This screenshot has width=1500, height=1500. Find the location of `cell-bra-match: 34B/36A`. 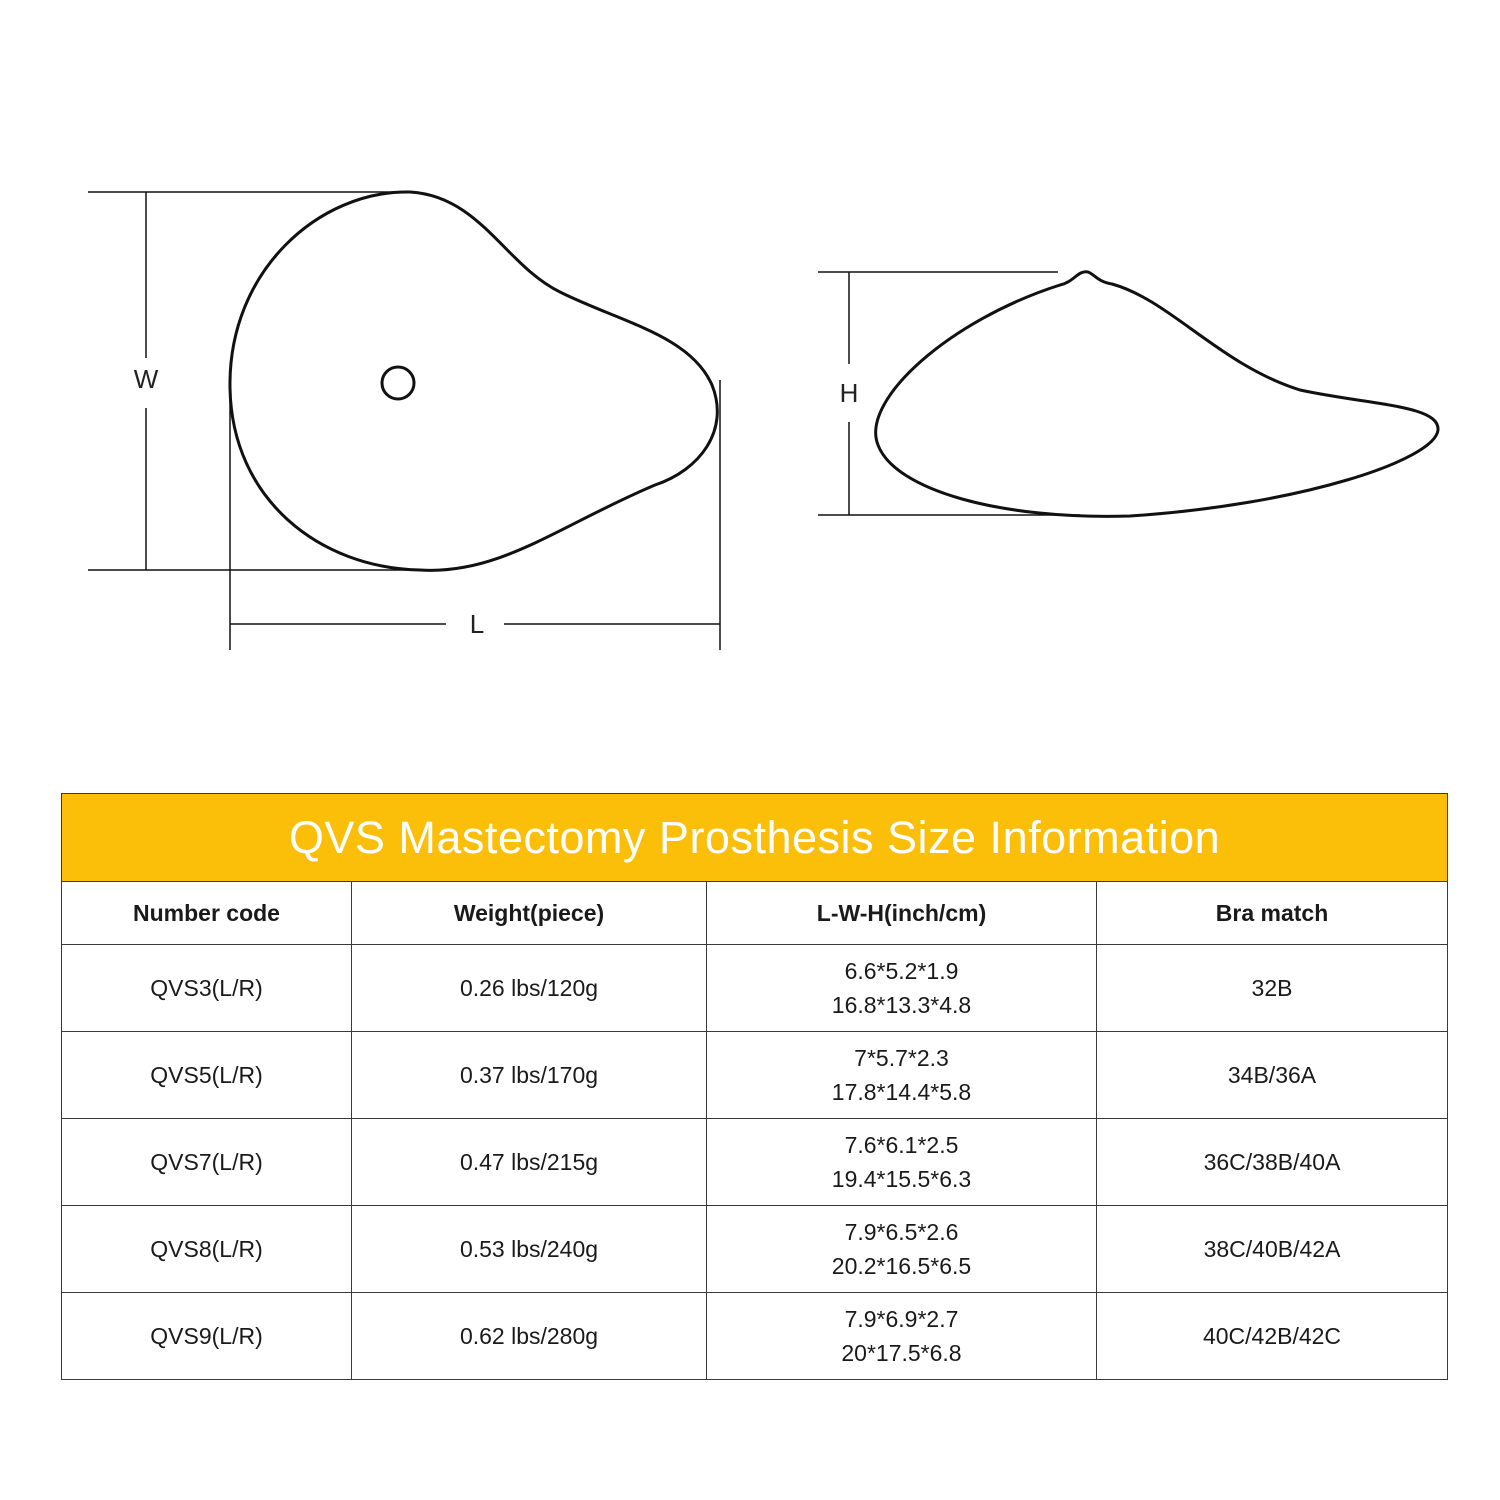

cell-bra-match: 34B/36A is located at coordinates (1272, 1075).